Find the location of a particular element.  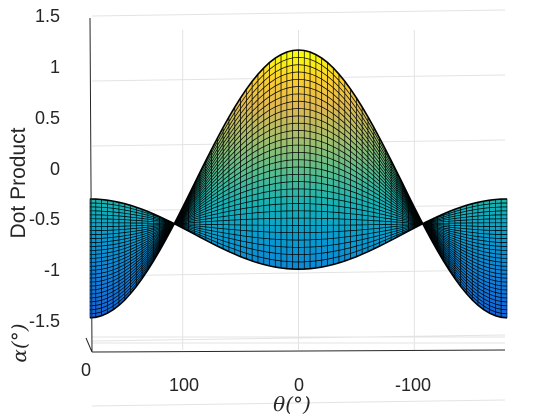

x-tick-label: -100 is located at coordinates (413, 385).